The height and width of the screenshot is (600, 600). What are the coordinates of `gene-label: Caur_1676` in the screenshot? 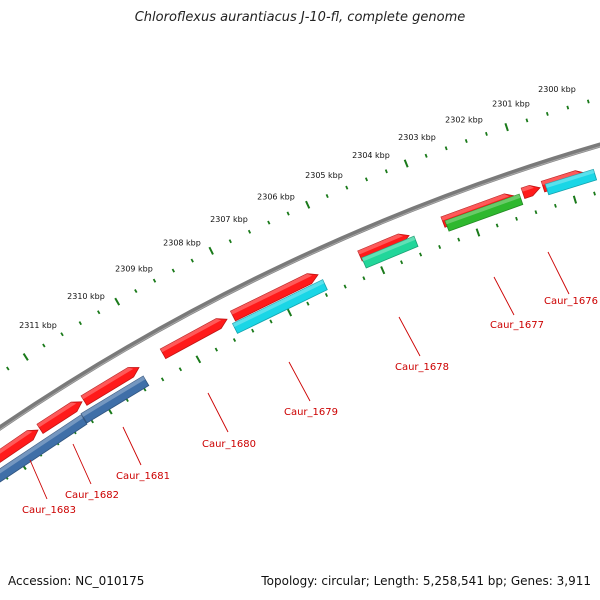 It's located at (571, 301).